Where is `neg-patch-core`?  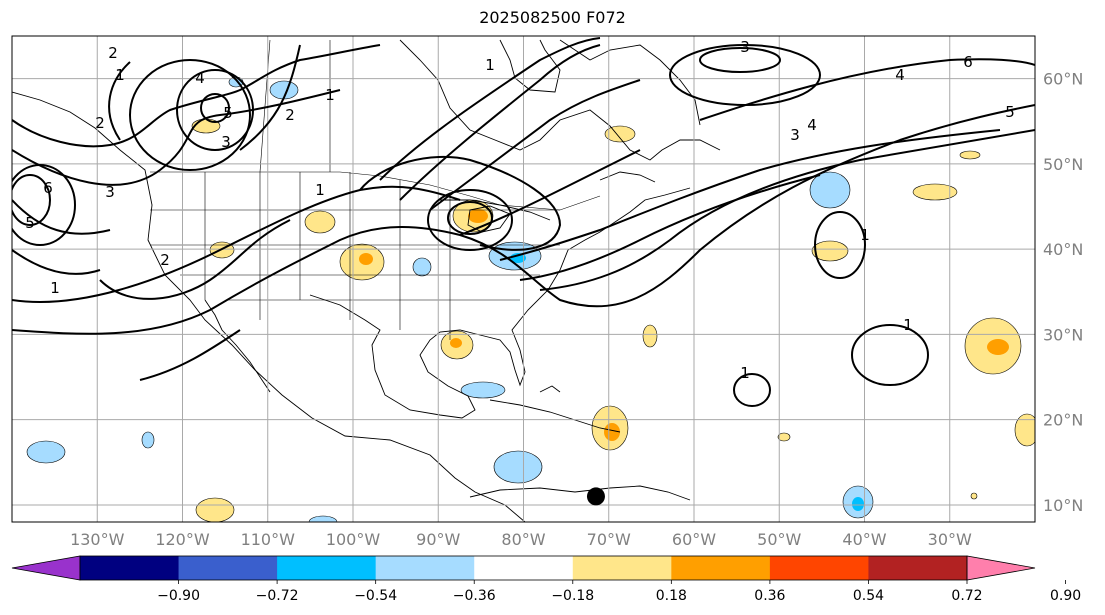
neg-patch-core is located at coordinates (858, 504).